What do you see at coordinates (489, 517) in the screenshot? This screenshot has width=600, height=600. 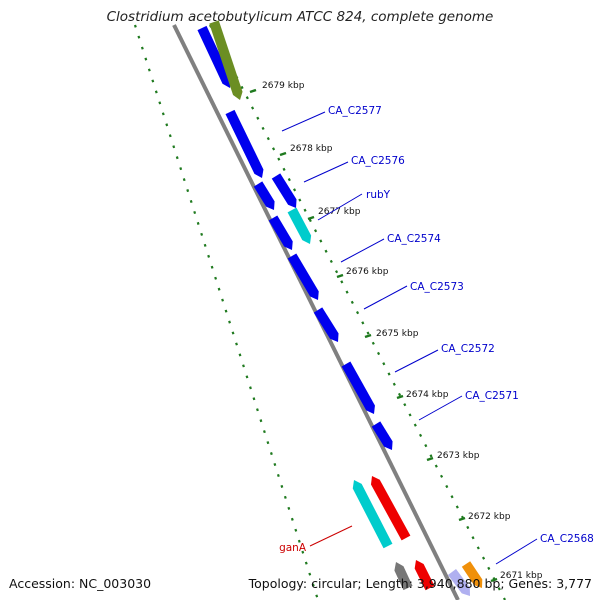 I see `tick-label: 2672 kbp` at bounding box center [489, 517].